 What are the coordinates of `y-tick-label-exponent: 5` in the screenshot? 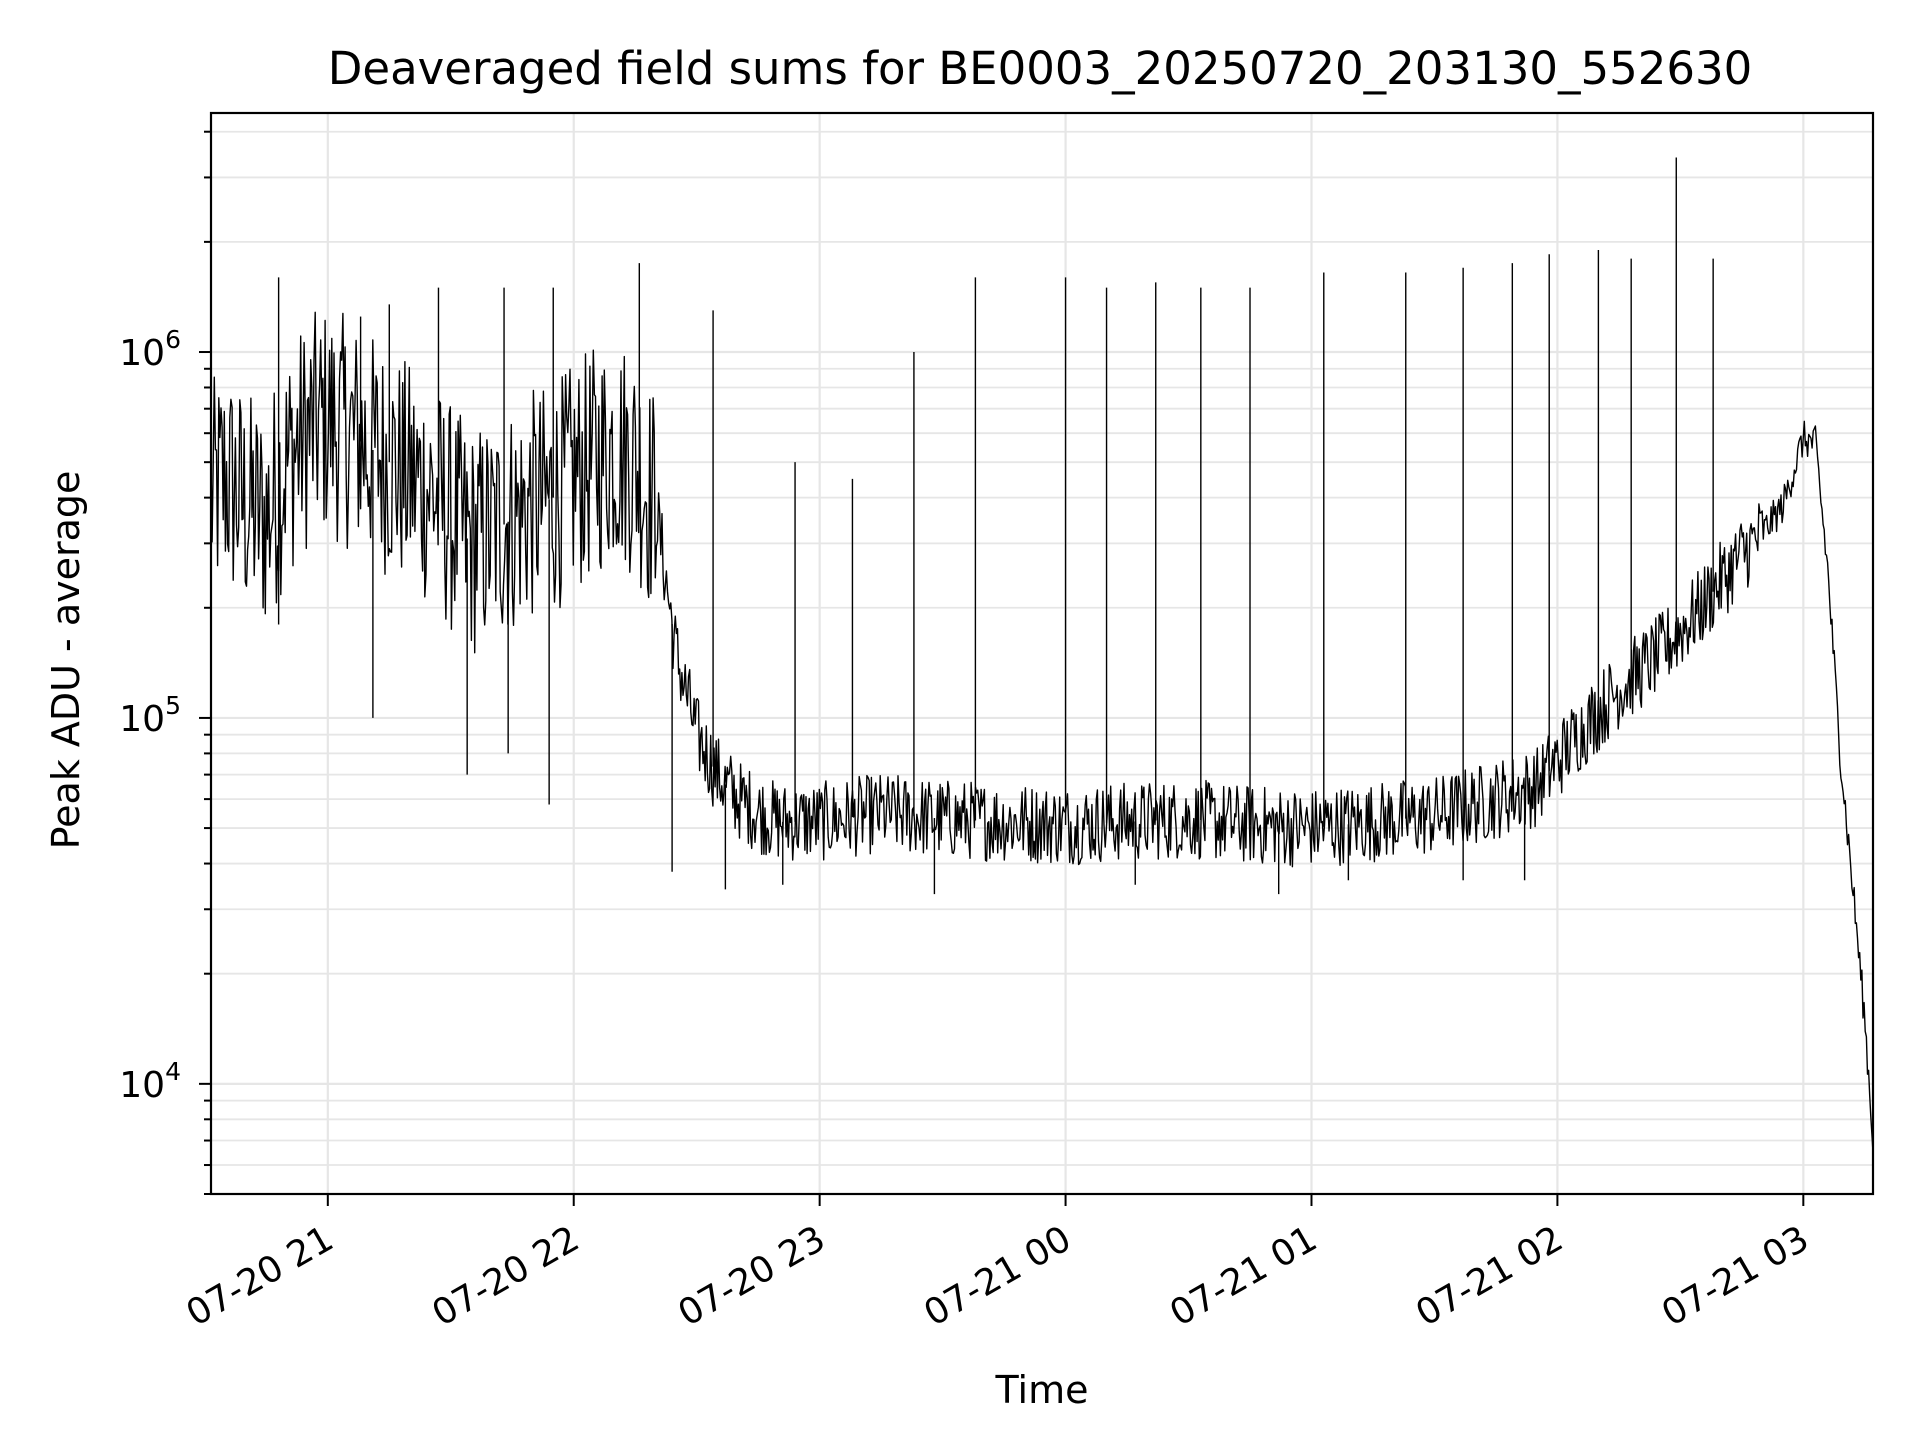 It's located at (173, 705).